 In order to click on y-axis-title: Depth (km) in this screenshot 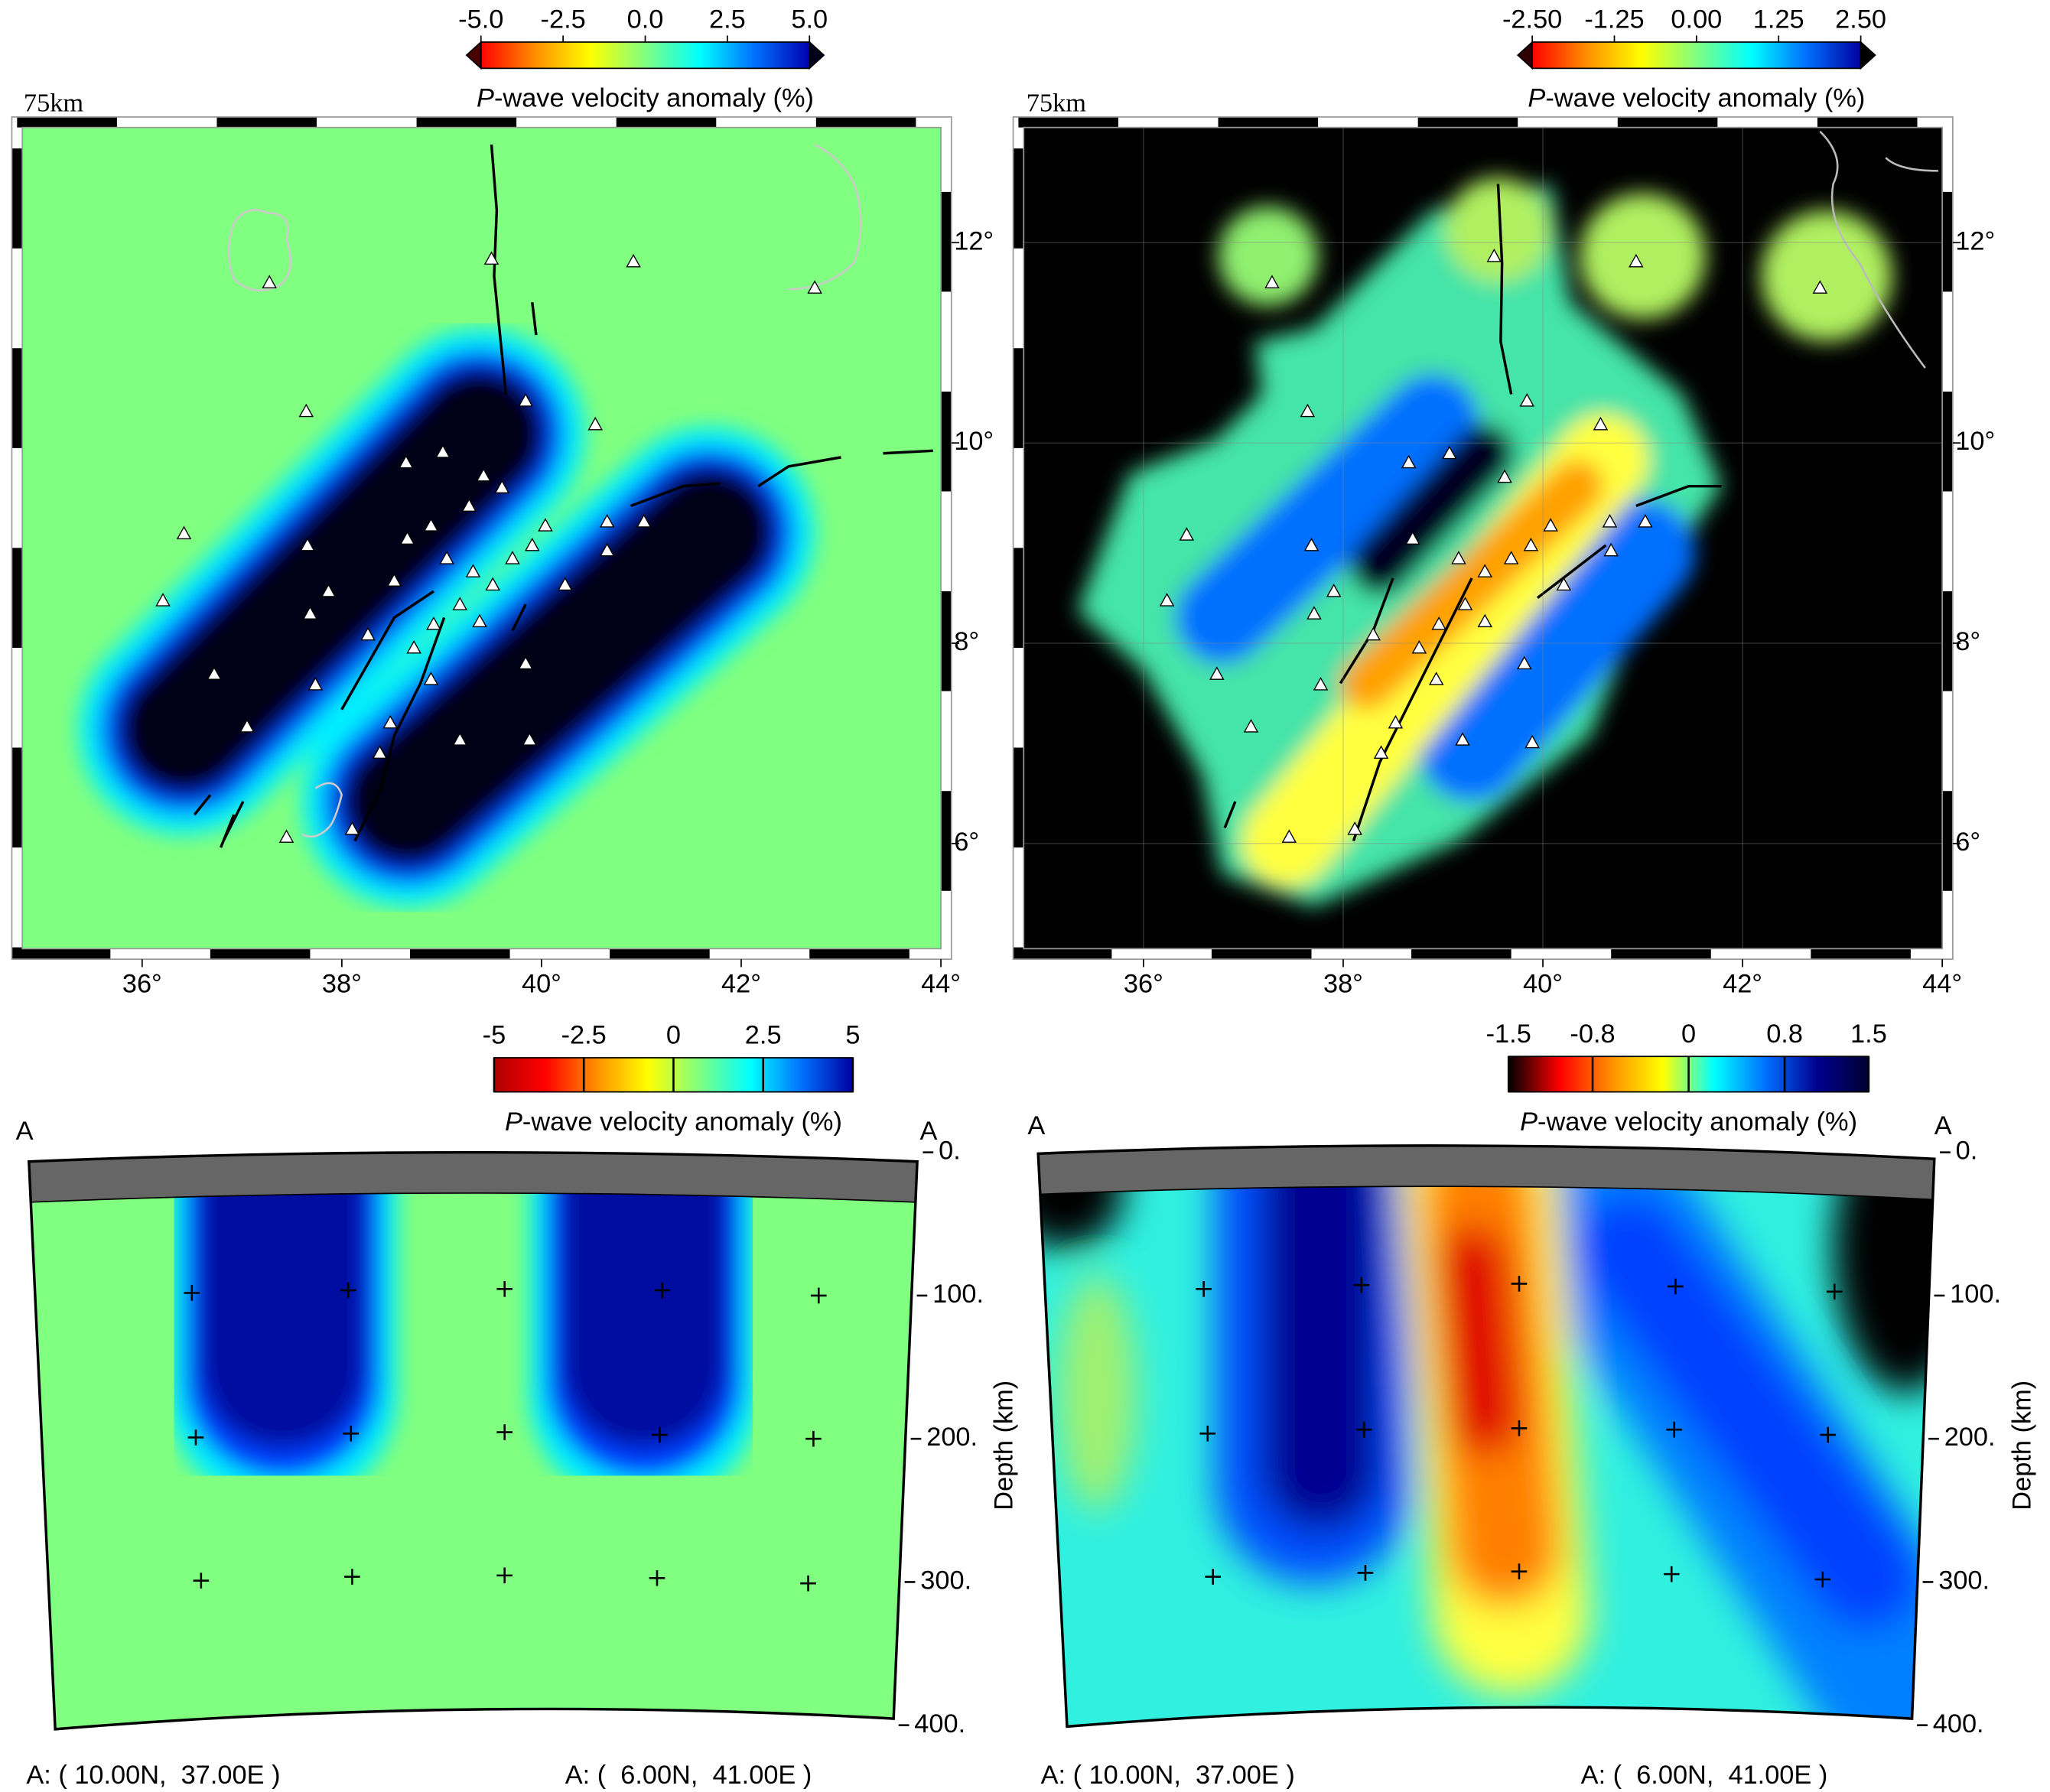, I will do `click(2022, 1446)`.